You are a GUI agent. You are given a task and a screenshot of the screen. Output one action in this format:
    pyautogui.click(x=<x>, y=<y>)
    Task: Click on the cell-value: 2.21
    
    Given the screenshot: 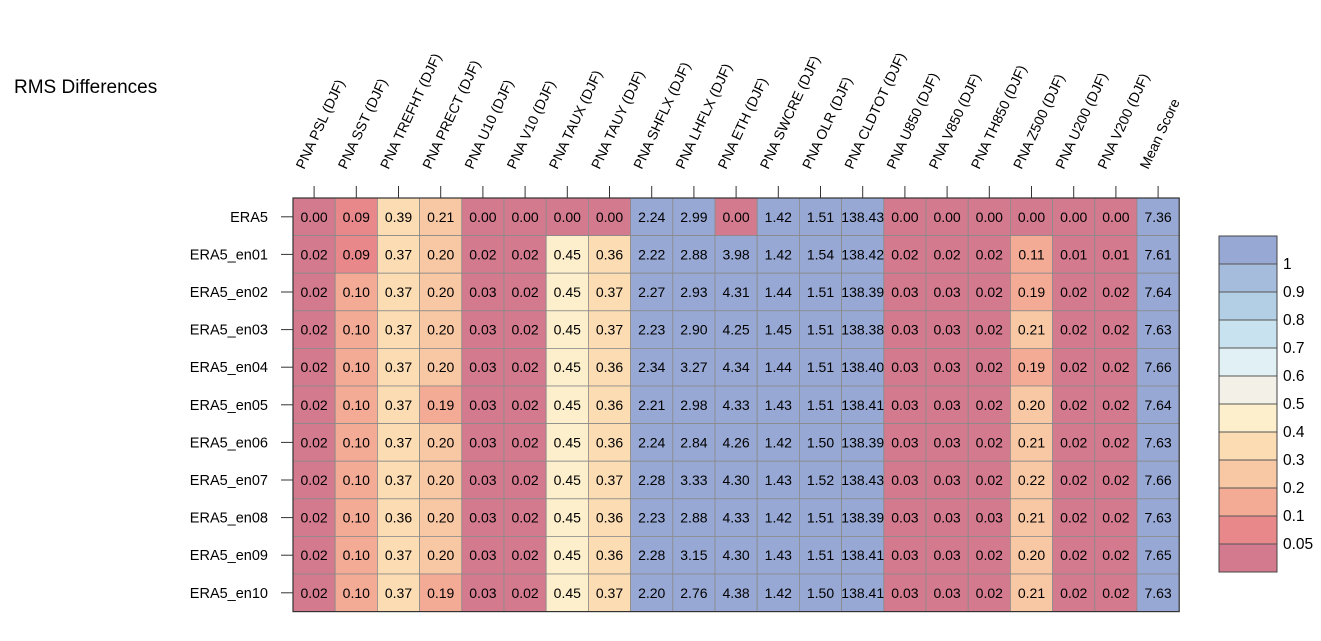 What is the action you would take?
    pyautogui.click(x=651, y=405)
    